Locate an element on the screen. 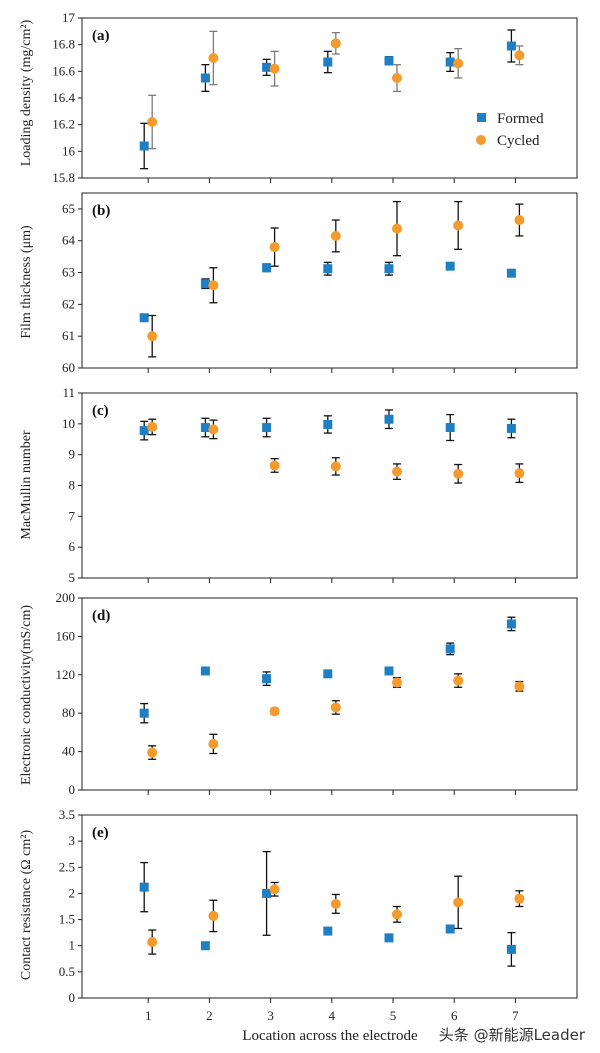 This screenshot has width=600, height=1053. y-tick-label: 120 is located at coordinates (66, 674).